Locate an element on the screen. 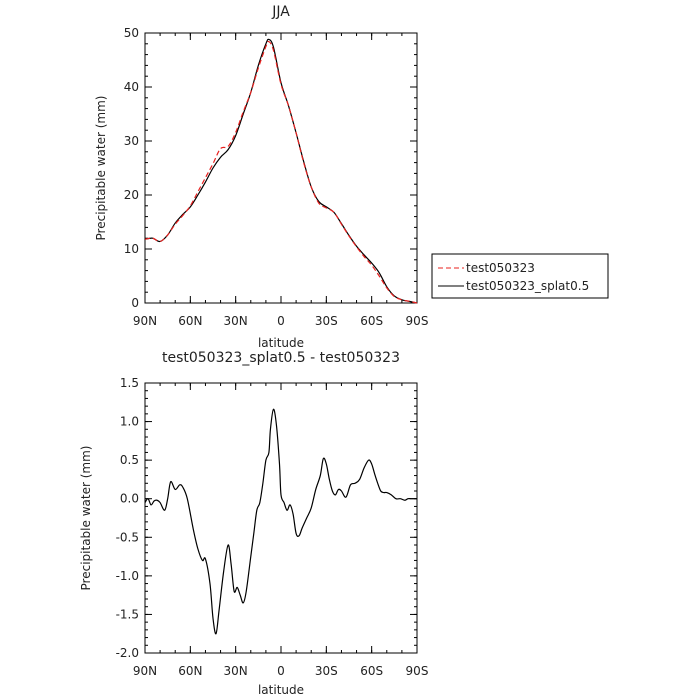 Image resolution: width=700 pixels, height=700 pixels. top-y-tick-label: 40 is located at coordinates (131, 87).